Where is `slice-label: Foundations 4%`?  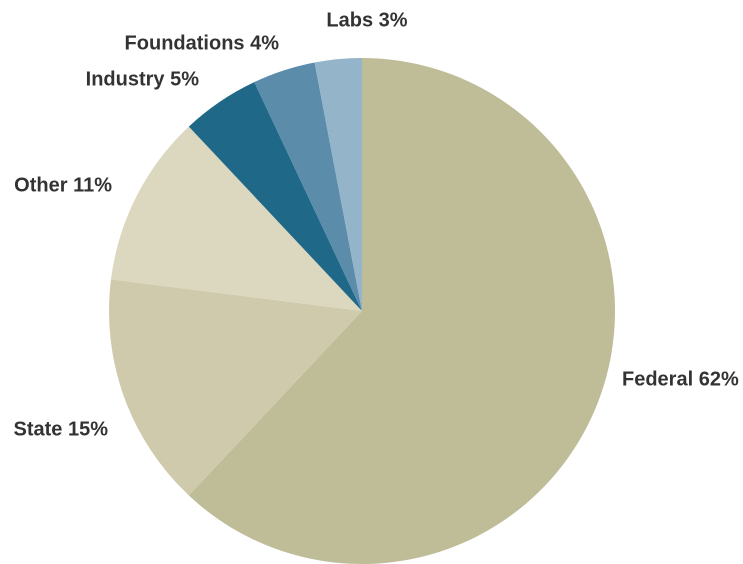
slice-label: Foundations 4% is located at coordinates (202, 43).